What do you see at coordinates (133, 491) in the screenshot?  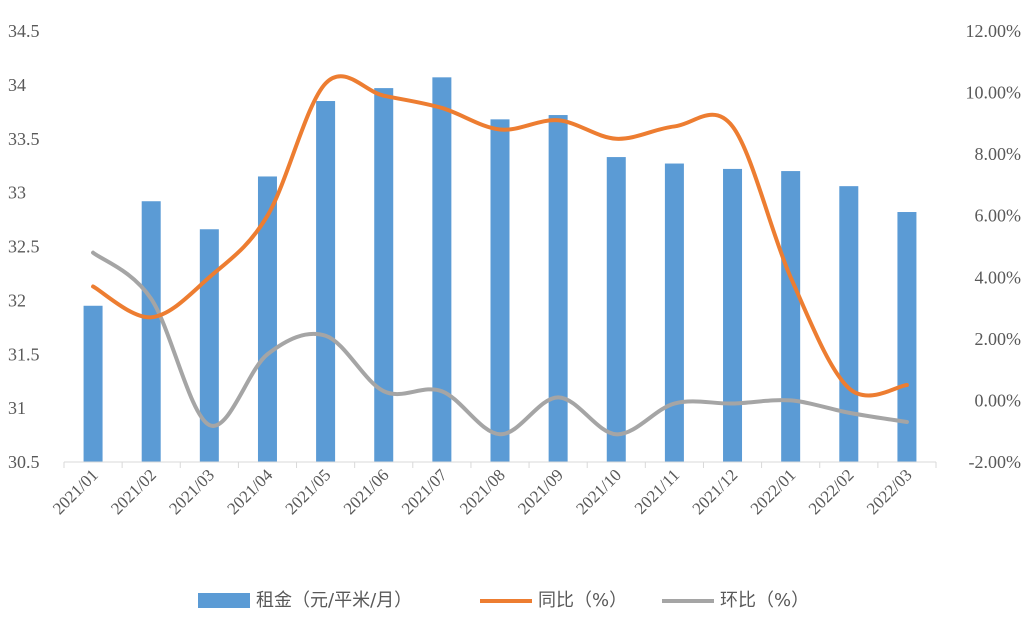 I see `x-tick-label: 2021/02` at bounding box center [133, 491].